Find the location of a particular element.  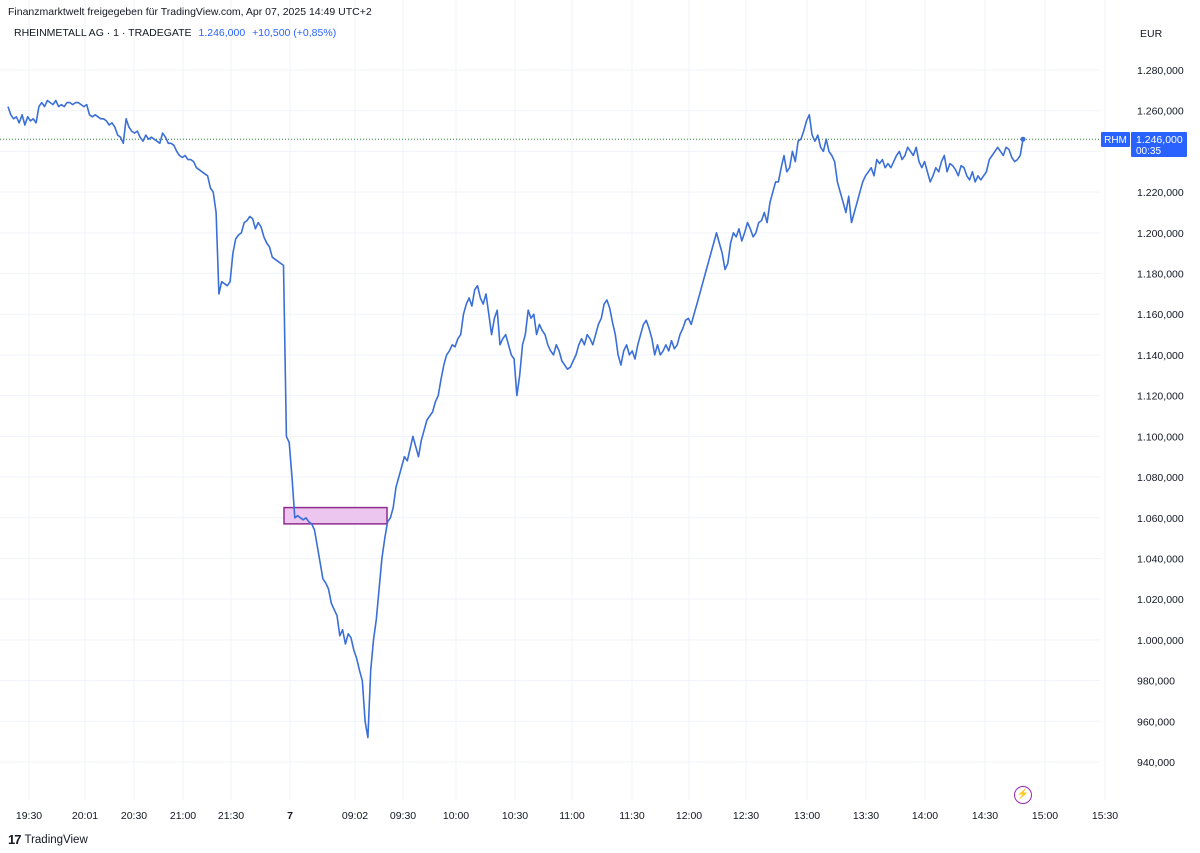

x-tick-label: 20:01 is located at coordinates (85, 816).